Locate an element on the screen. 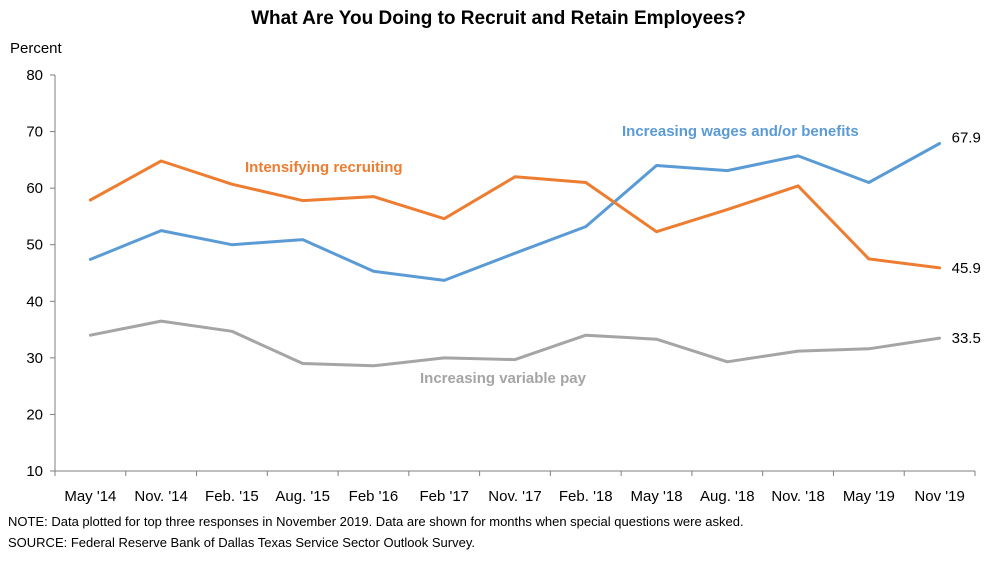 Image resolution: width=997 pixels, height=565 pixels. x-tick-label-5: Feb '17 is located at coordinates (444, 496).